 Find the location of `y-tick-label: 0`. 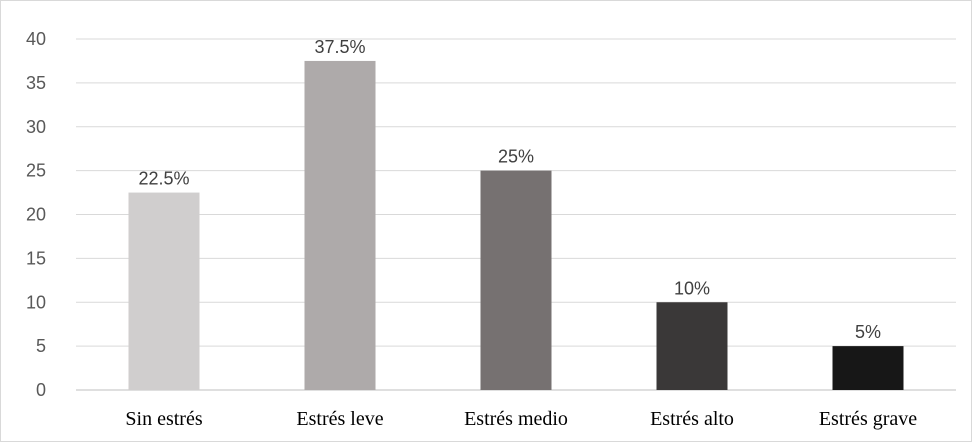

y-tick-label: 0 is located at coordinates (41, 390).